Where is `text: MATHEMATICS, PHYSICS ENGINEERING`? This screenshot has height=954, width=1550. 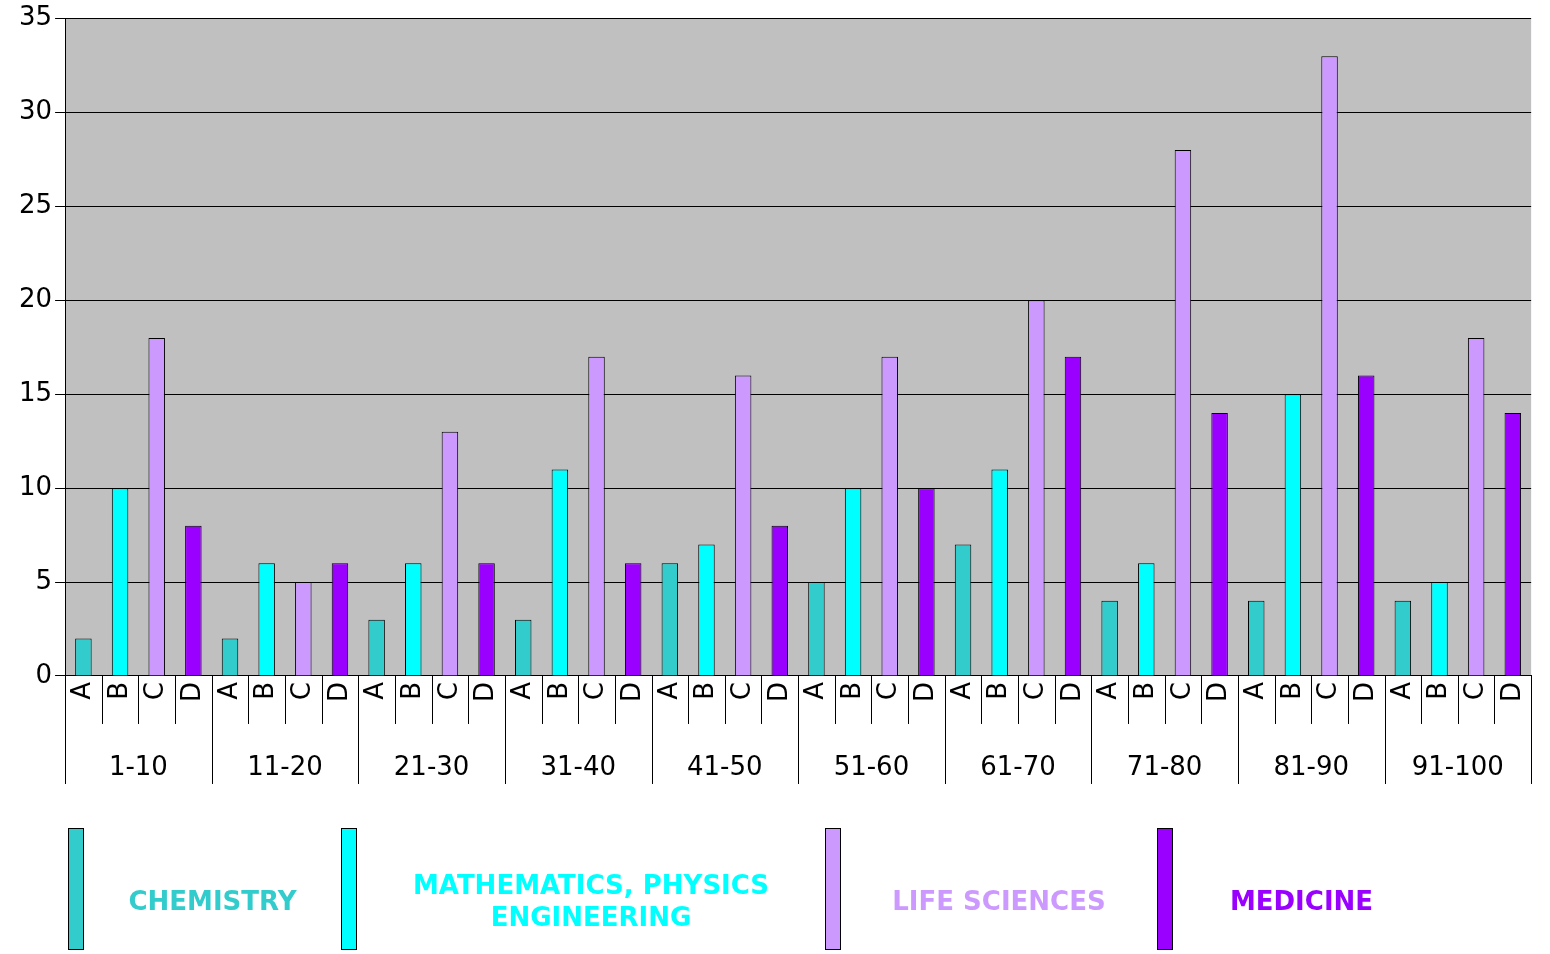
text: MATHEMATICS, PHYSICS ENGINEERING is located at coordinates (591, 901).